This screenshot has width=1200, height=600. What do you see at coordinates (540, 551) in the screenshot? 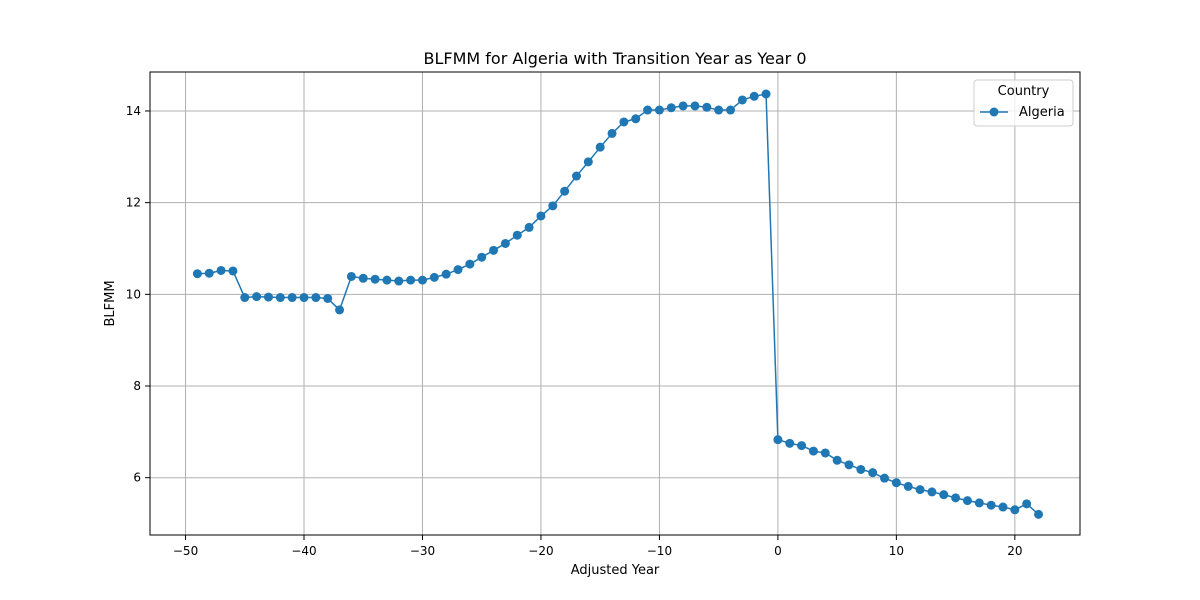
I see `x-tick-label: −20` at bounding box center [540, 551].